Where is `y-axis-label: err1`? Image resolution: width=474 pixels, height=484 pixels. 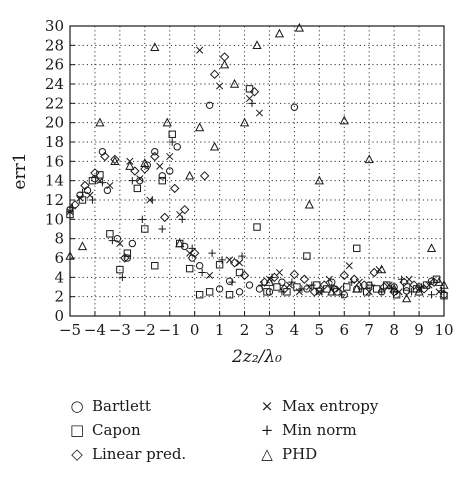
y-axis-label: err1 is located at coordinates (20, 170).